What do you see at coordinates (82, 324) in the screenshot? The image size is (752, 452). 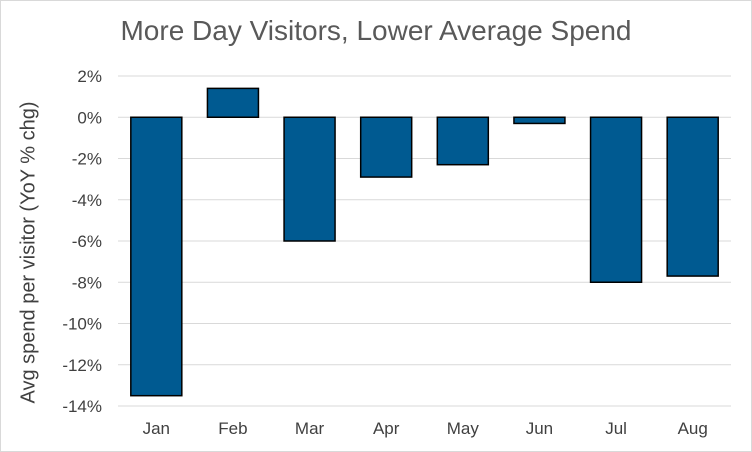 I see `y-tick-label: -10%` at bounding box center [82, 324].